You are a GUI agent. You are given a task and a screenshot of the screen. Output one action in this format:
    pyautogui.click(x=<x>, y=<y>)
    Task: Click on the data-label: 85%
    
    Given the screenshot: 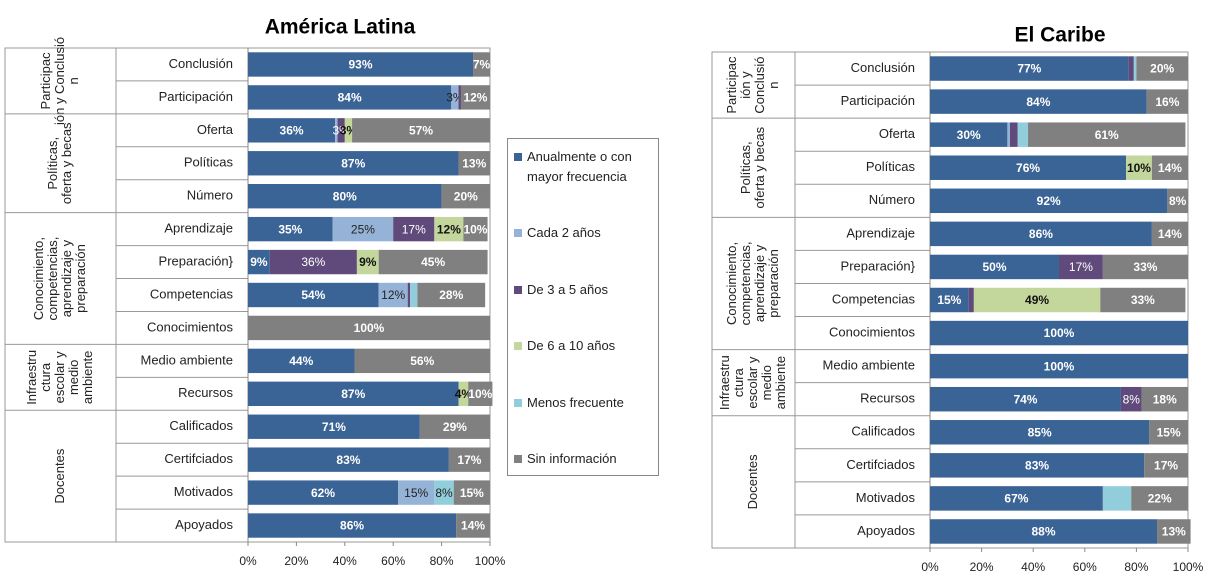 What is the action you would take?
    pyautogui.click(x=1040, y=432)
    